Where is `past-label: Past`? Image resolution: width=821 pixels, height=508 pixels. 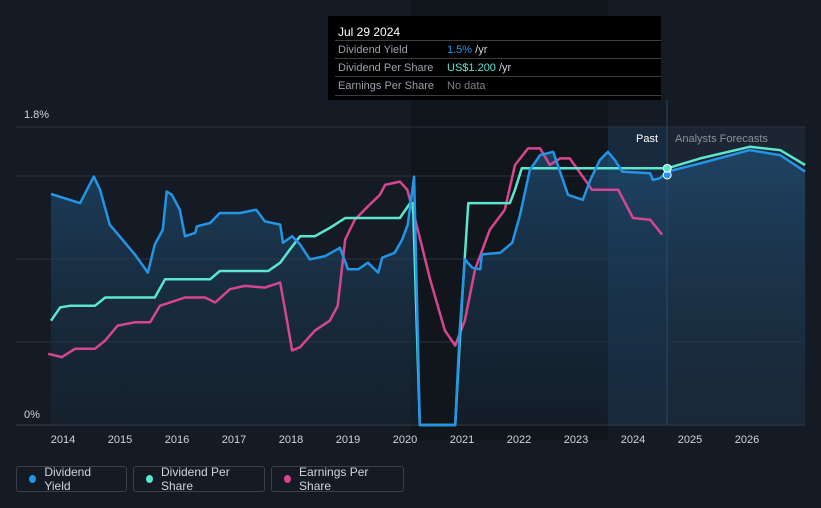
past-label: Past is located at coordinates (647, 139).